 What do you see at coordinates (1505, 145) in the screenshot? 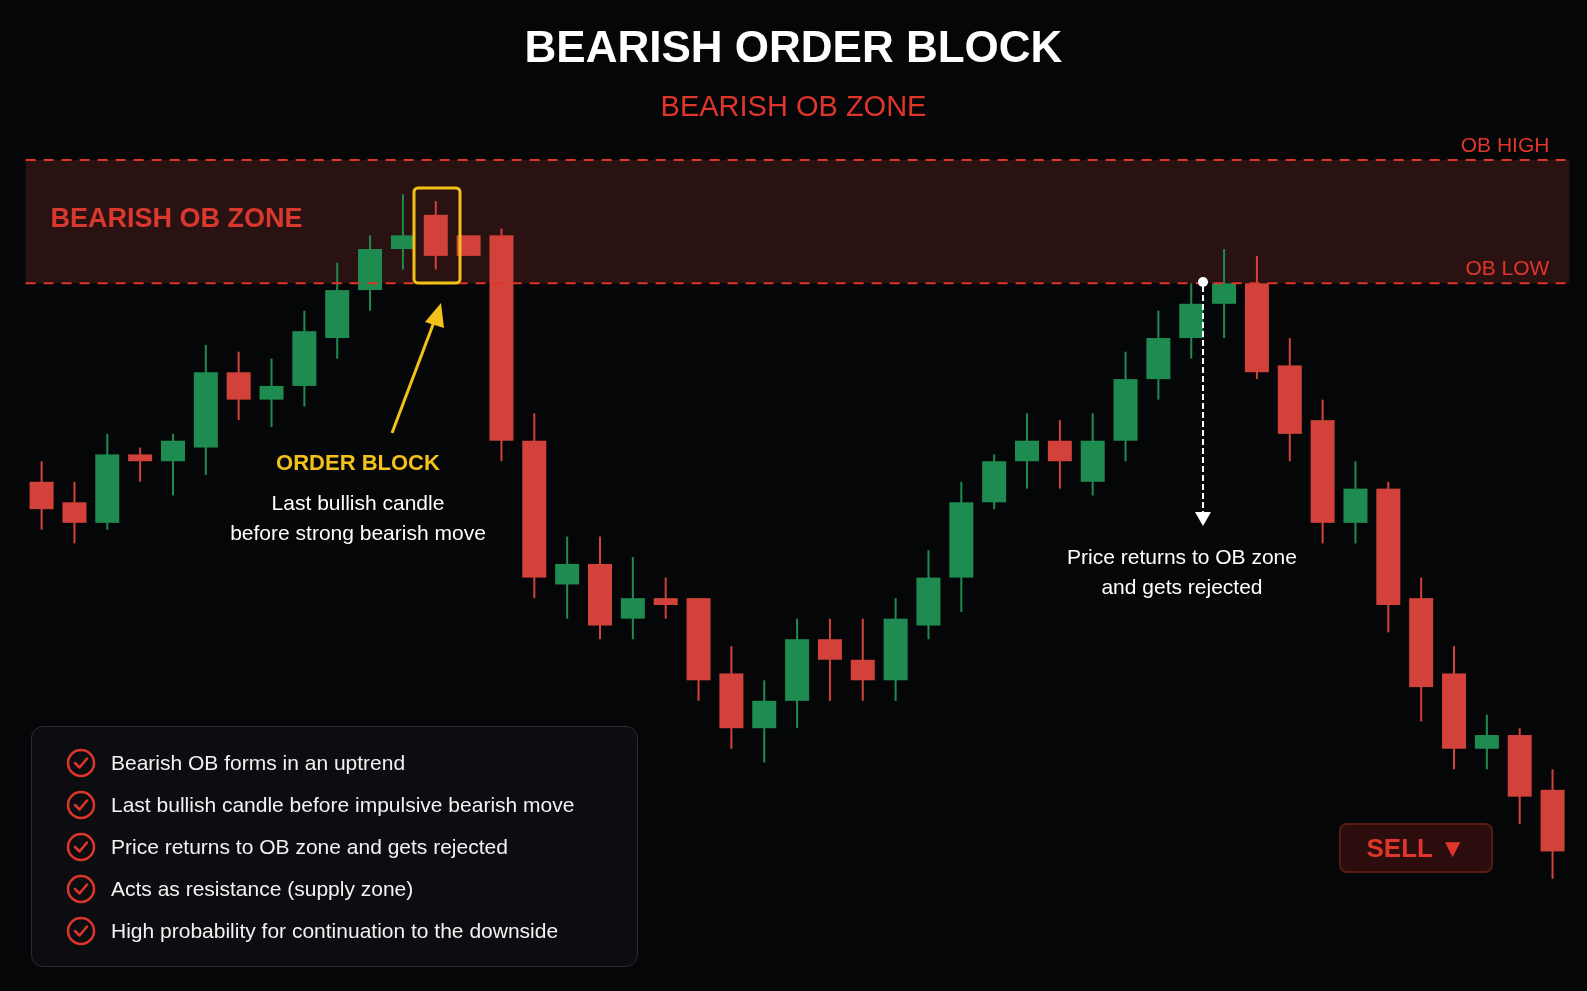
I see `ref-line-label: OB HIGH` at bounding box center [1505, 145].